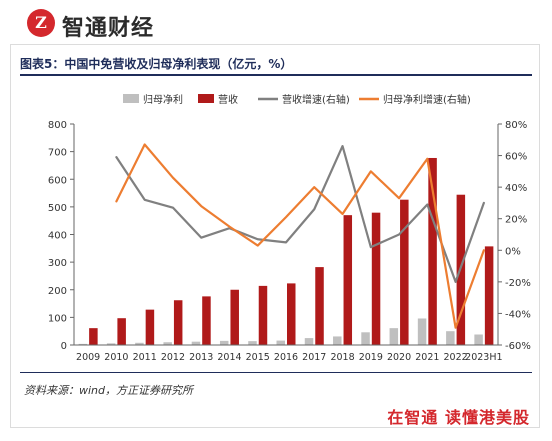  I want to click on left-tick-label: 100, so click(57, 318).